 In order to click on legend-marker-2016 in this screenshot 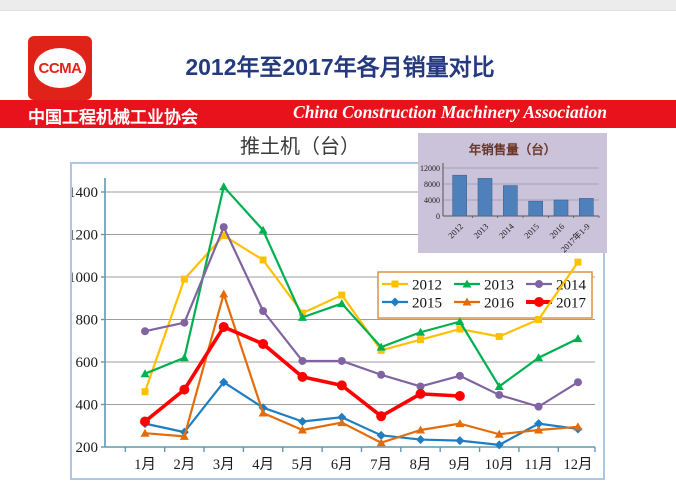, I will do `click(467, 301)`.